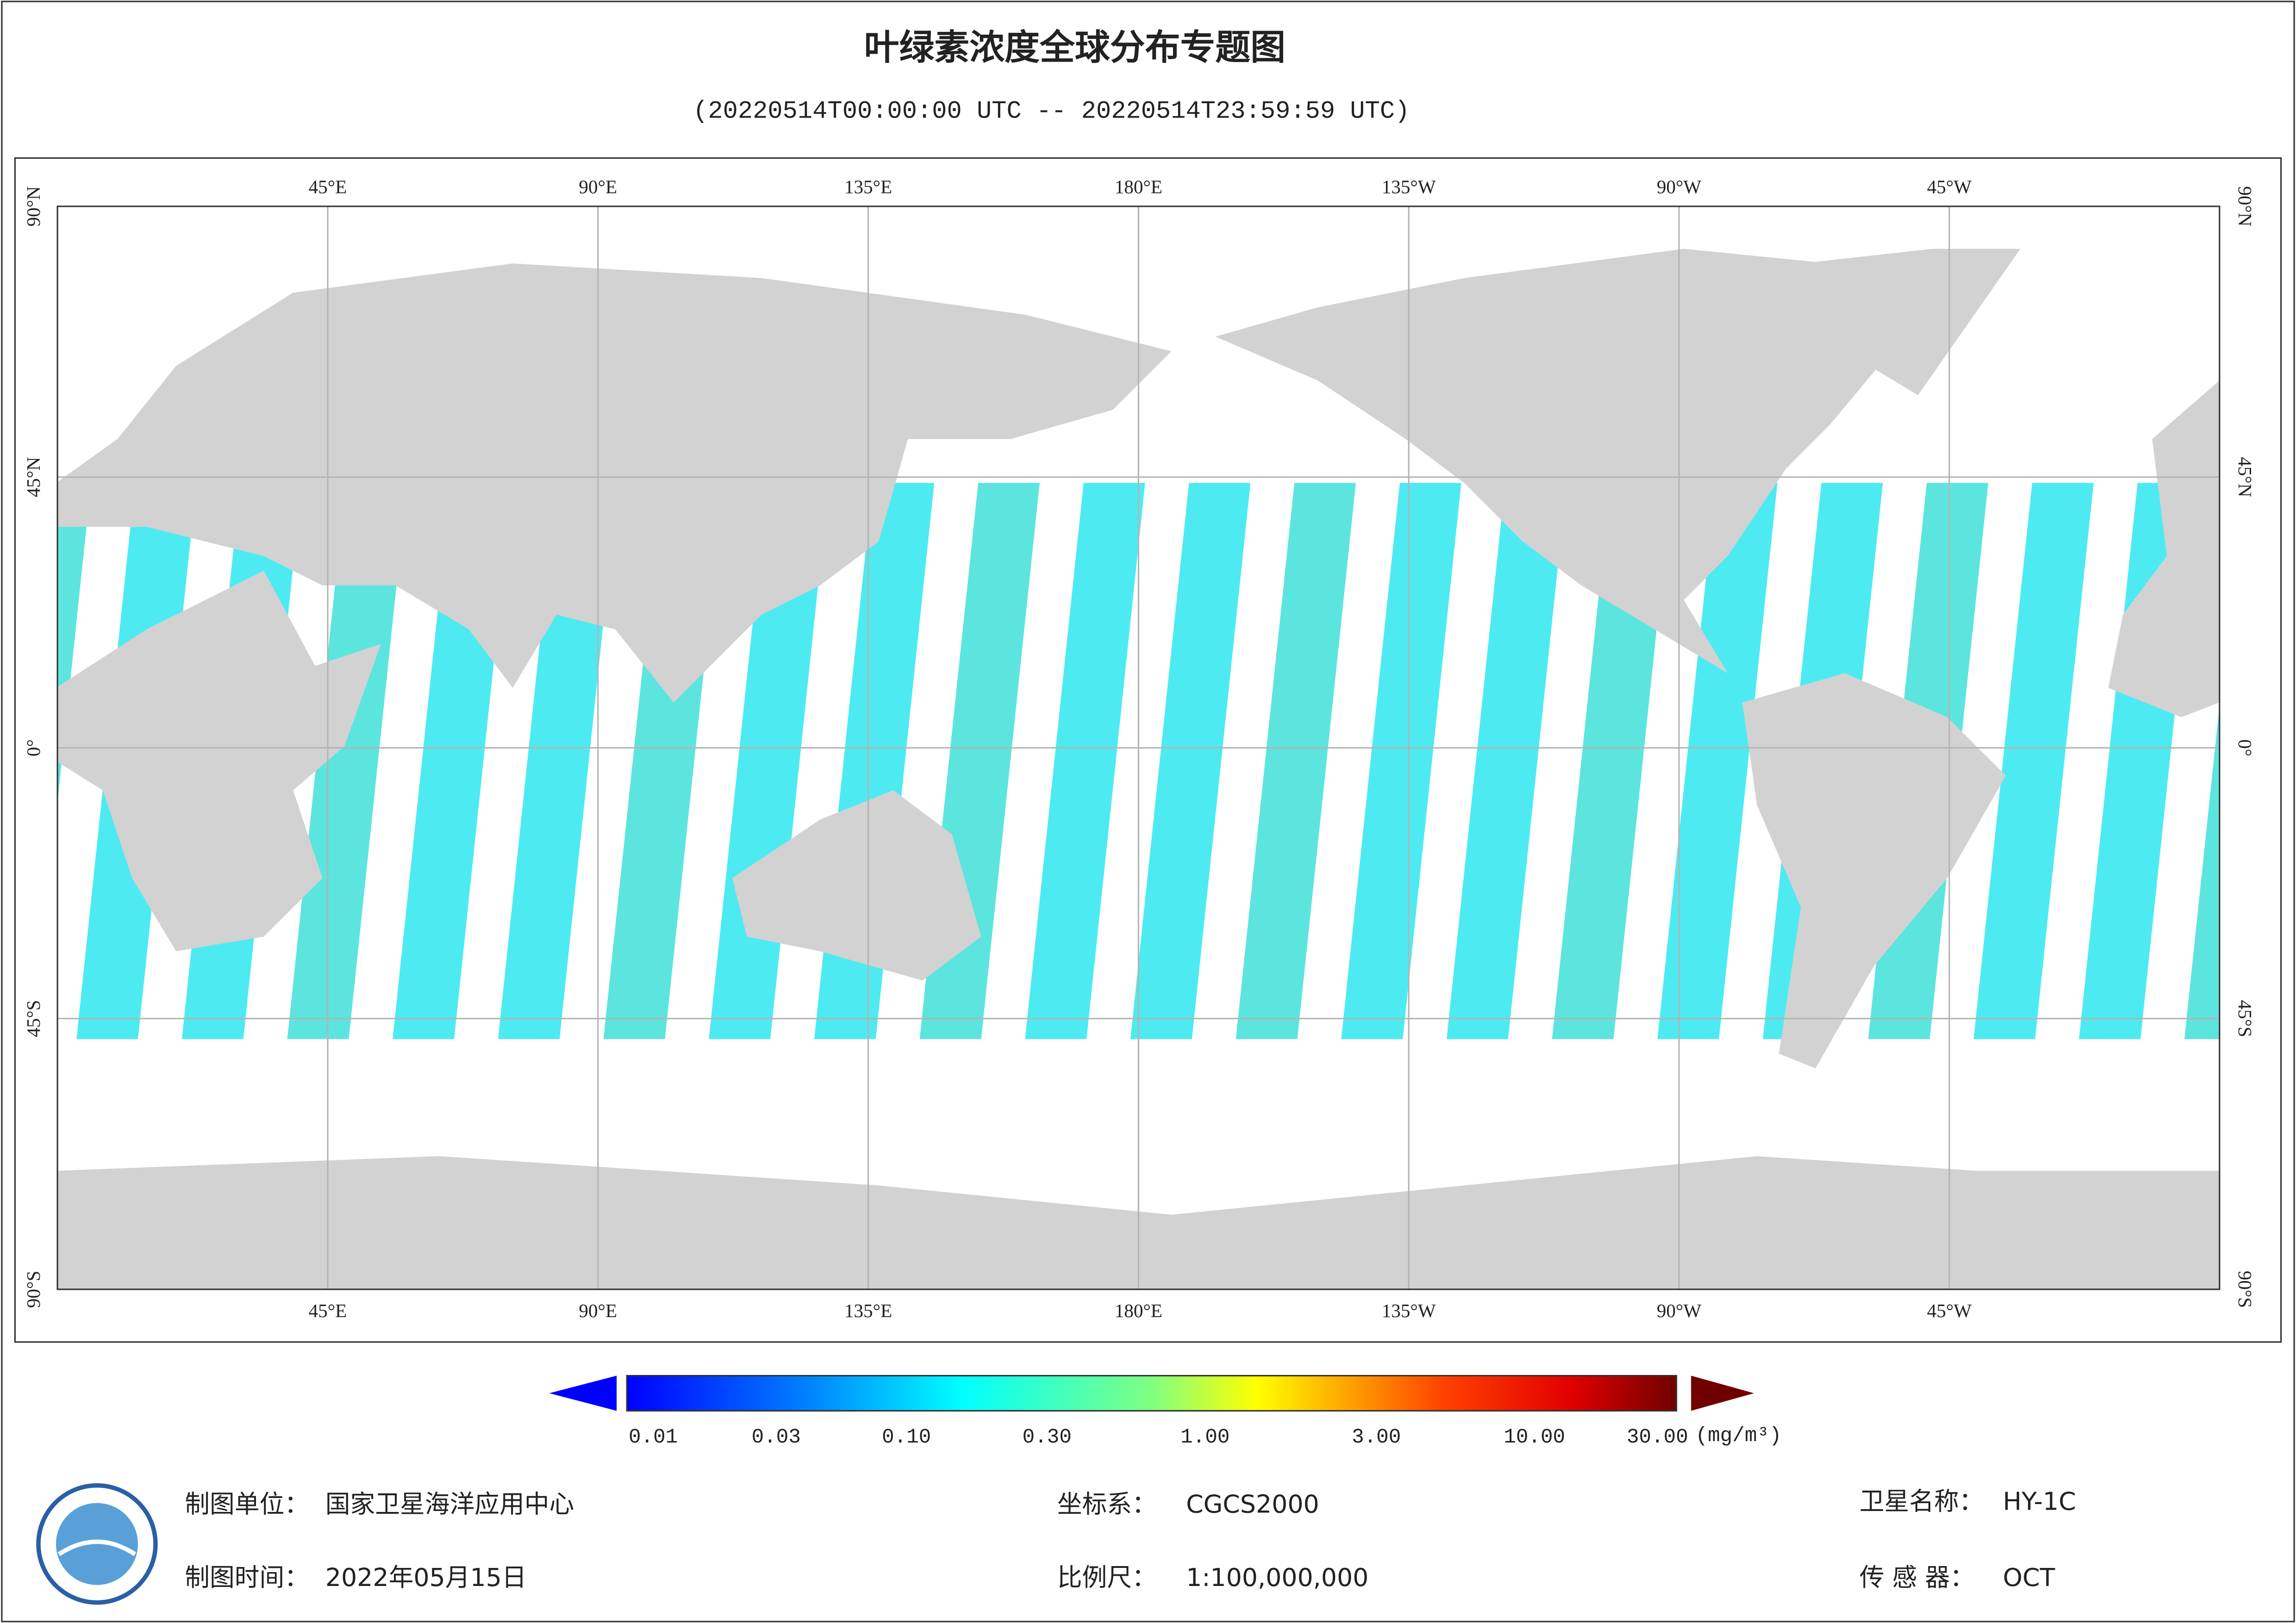 This screenshot has height=1623, width=2296. Describe the element at coordinates (426, 1577) in the screenshot. I see `time: 2022年05月15日` at that location.